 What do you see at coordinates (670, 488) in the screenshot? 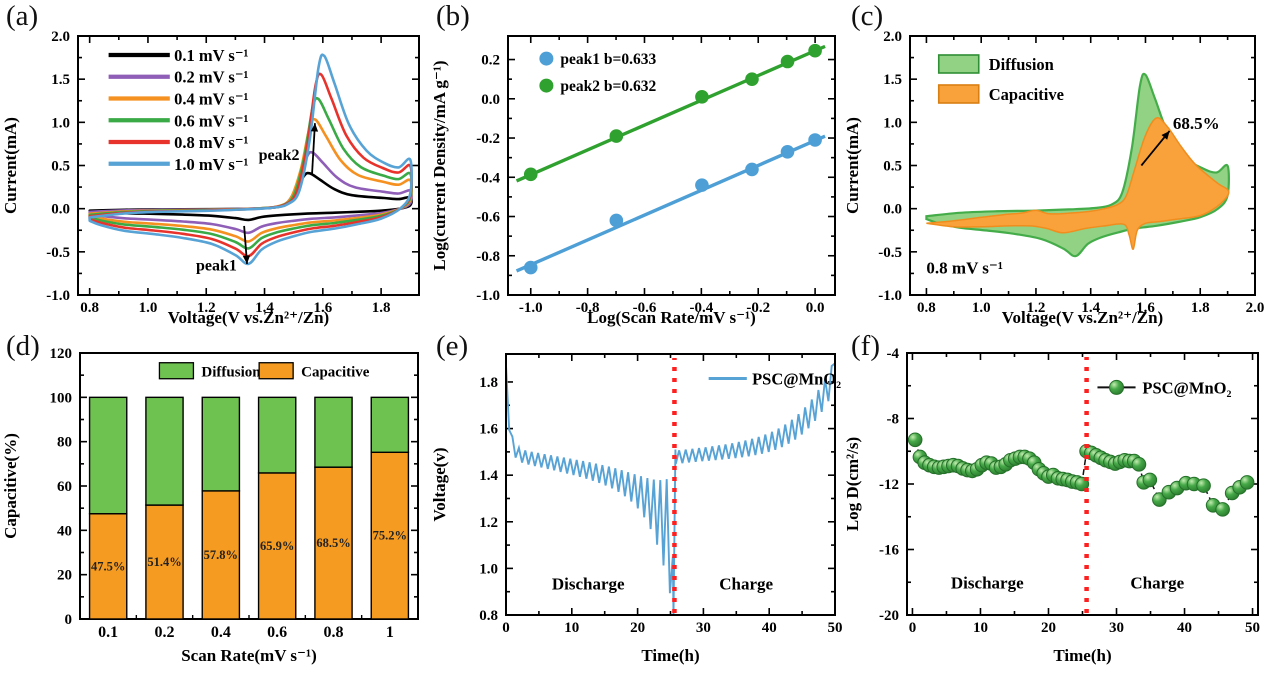
I see `voltage-profile` at bounding box center [670, 488].